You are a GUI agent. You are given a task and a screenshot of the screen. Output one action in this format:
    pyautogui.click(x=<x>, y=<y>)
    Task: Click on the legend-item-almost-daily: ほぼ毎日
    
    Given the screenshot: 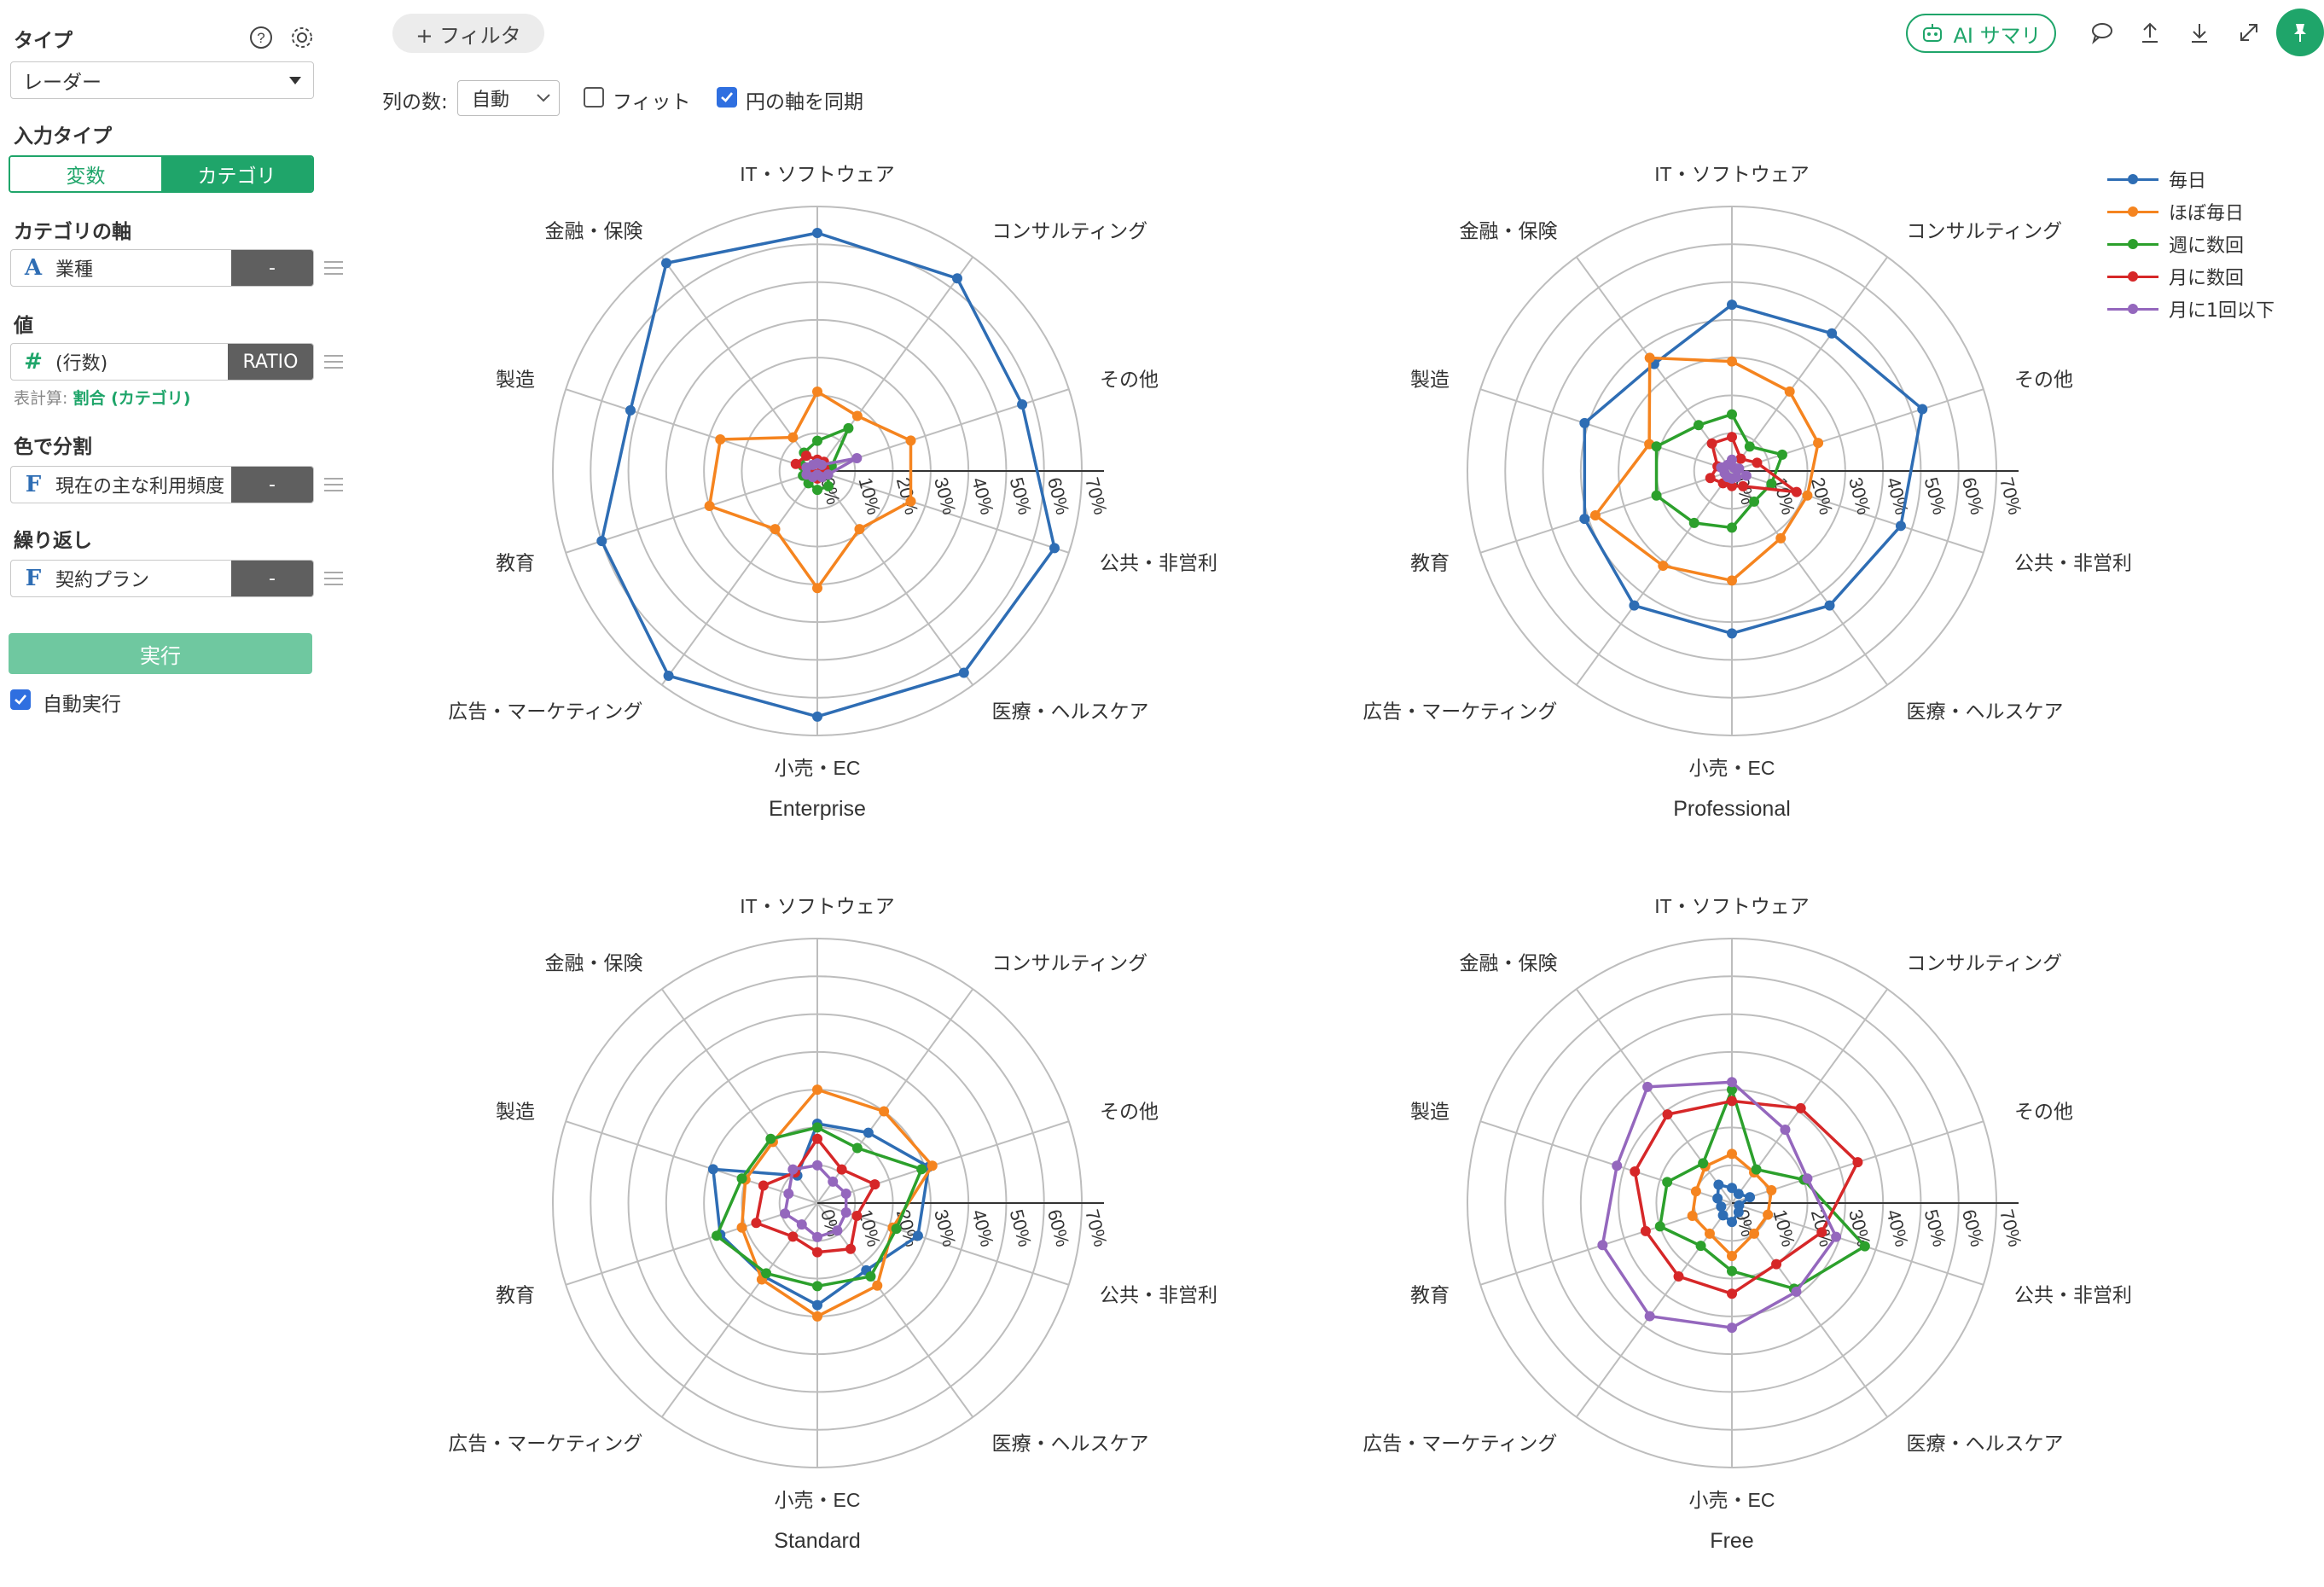 What is the action you would take?
    pyautogui.click(x=2175, y=212)
    